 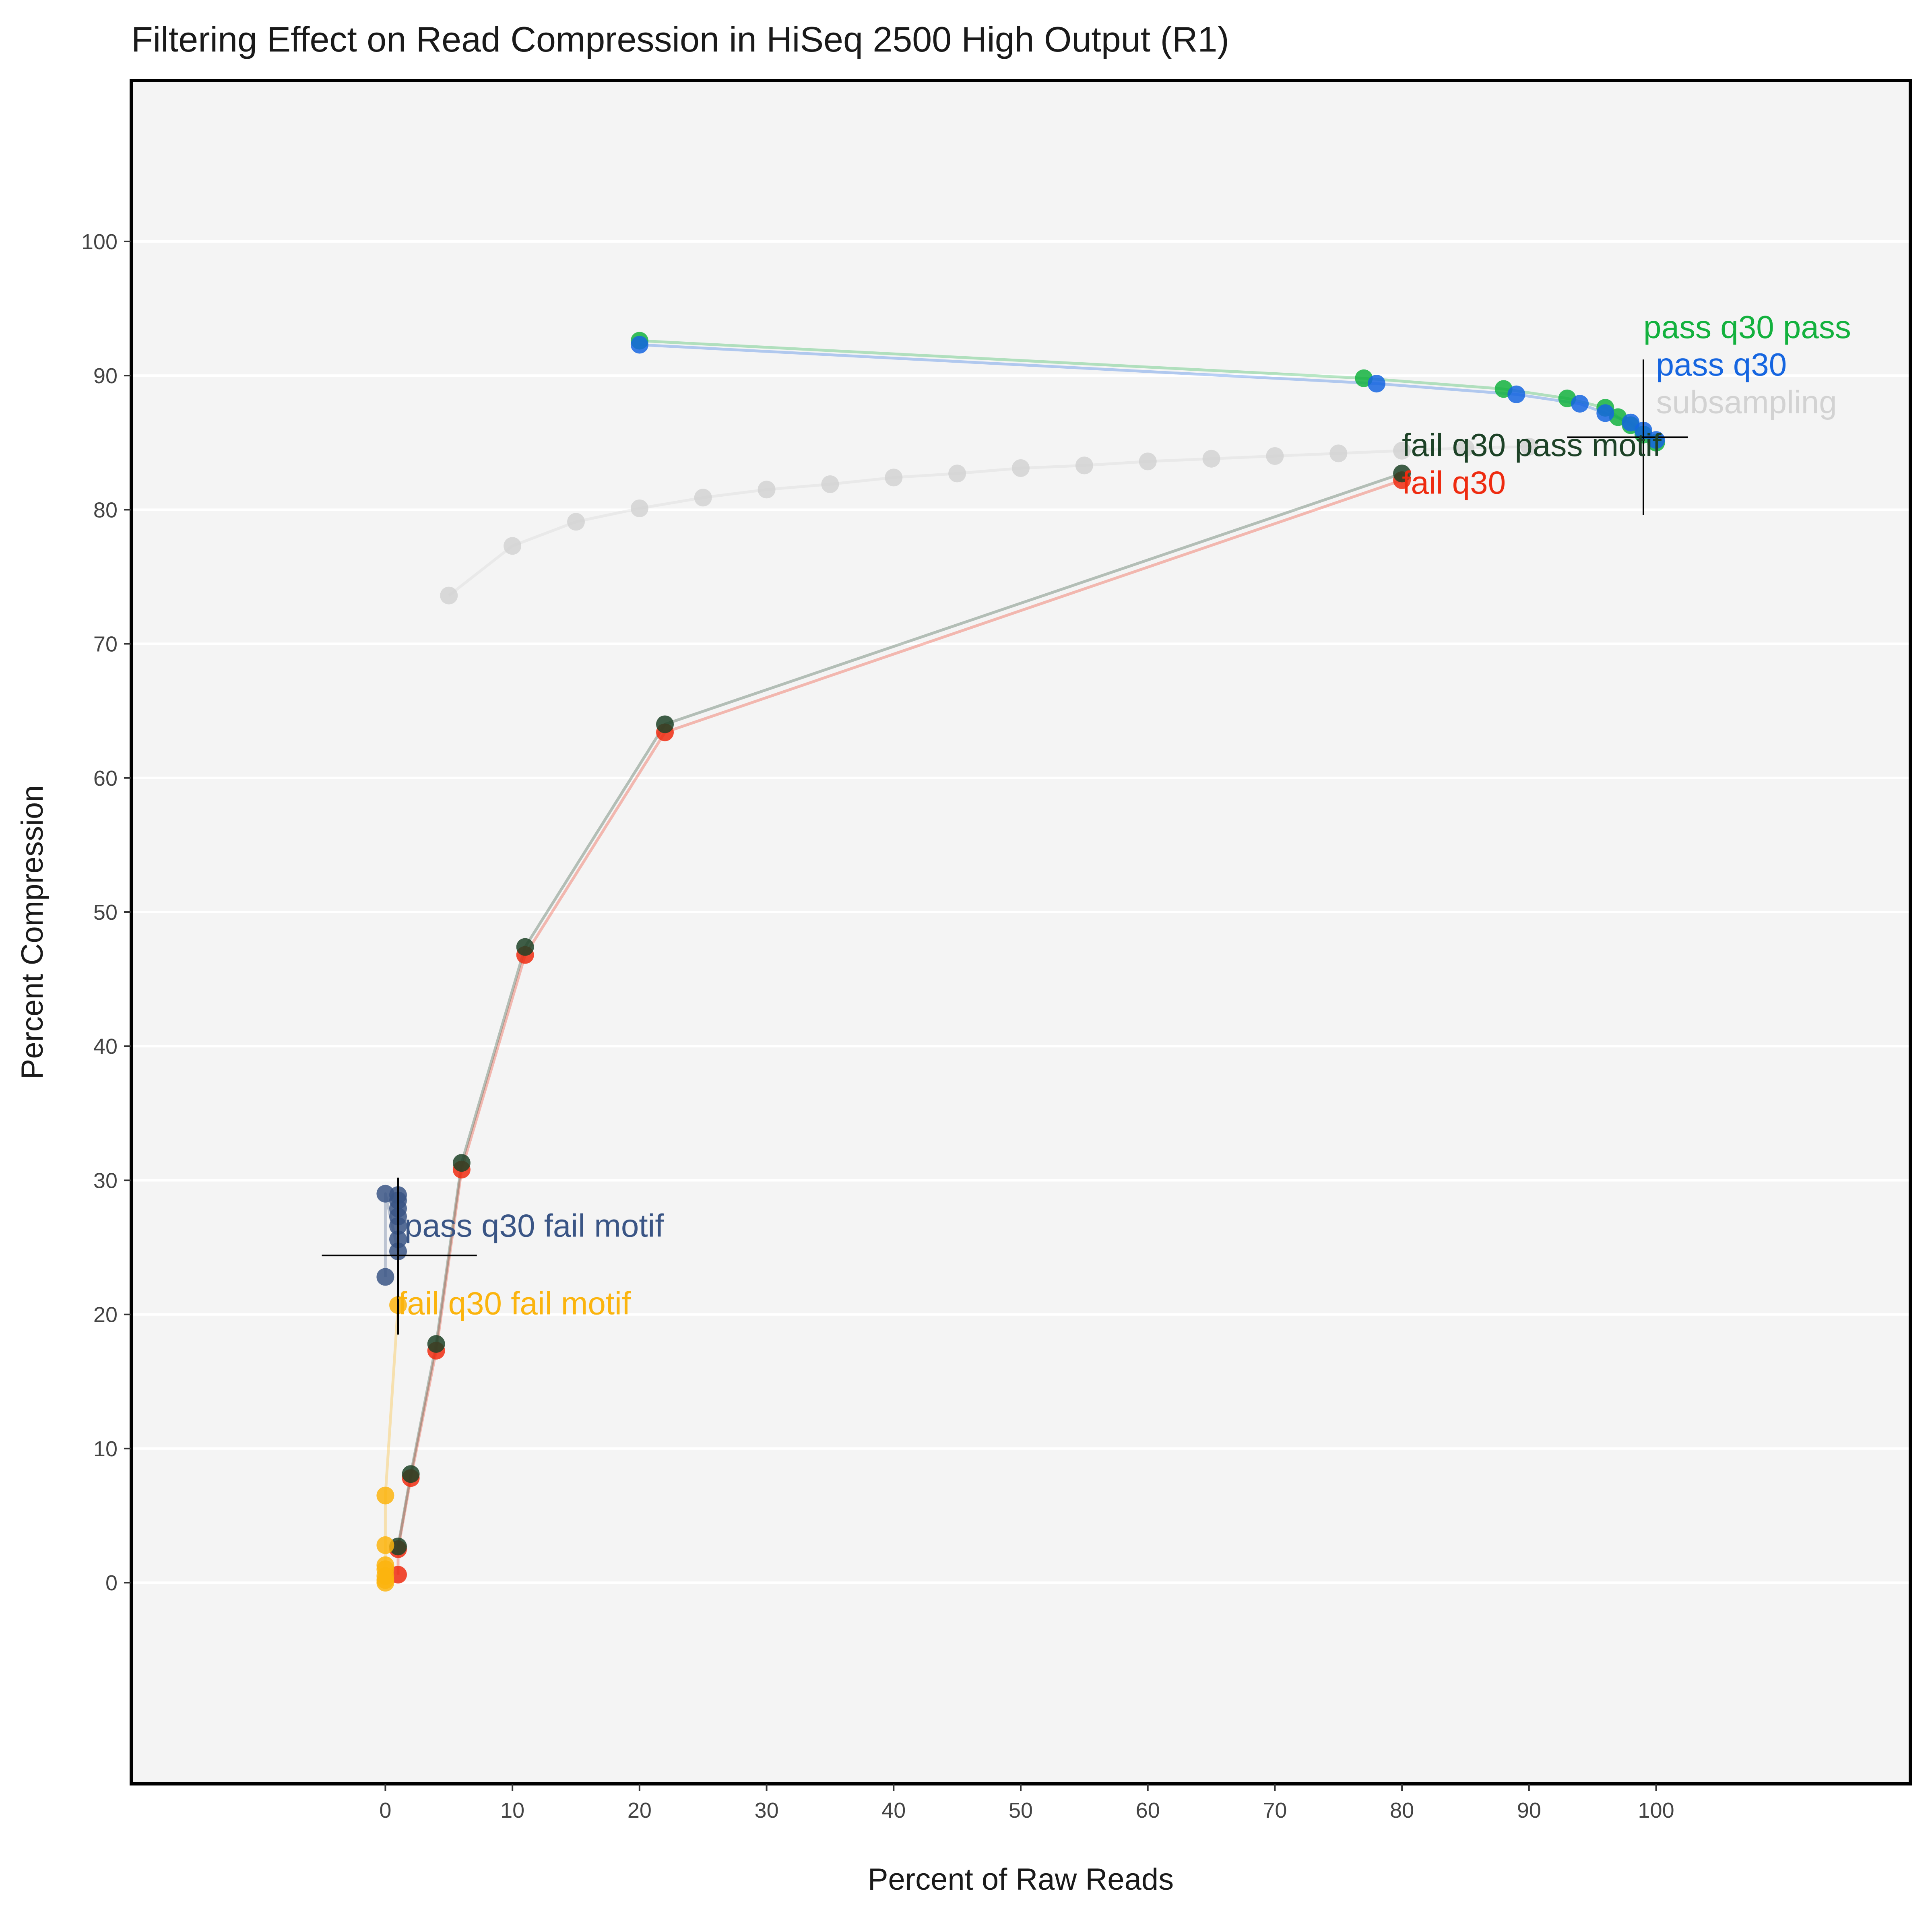 I want to click on y-tick-label-20: 20, so click(x=106, y=1315).